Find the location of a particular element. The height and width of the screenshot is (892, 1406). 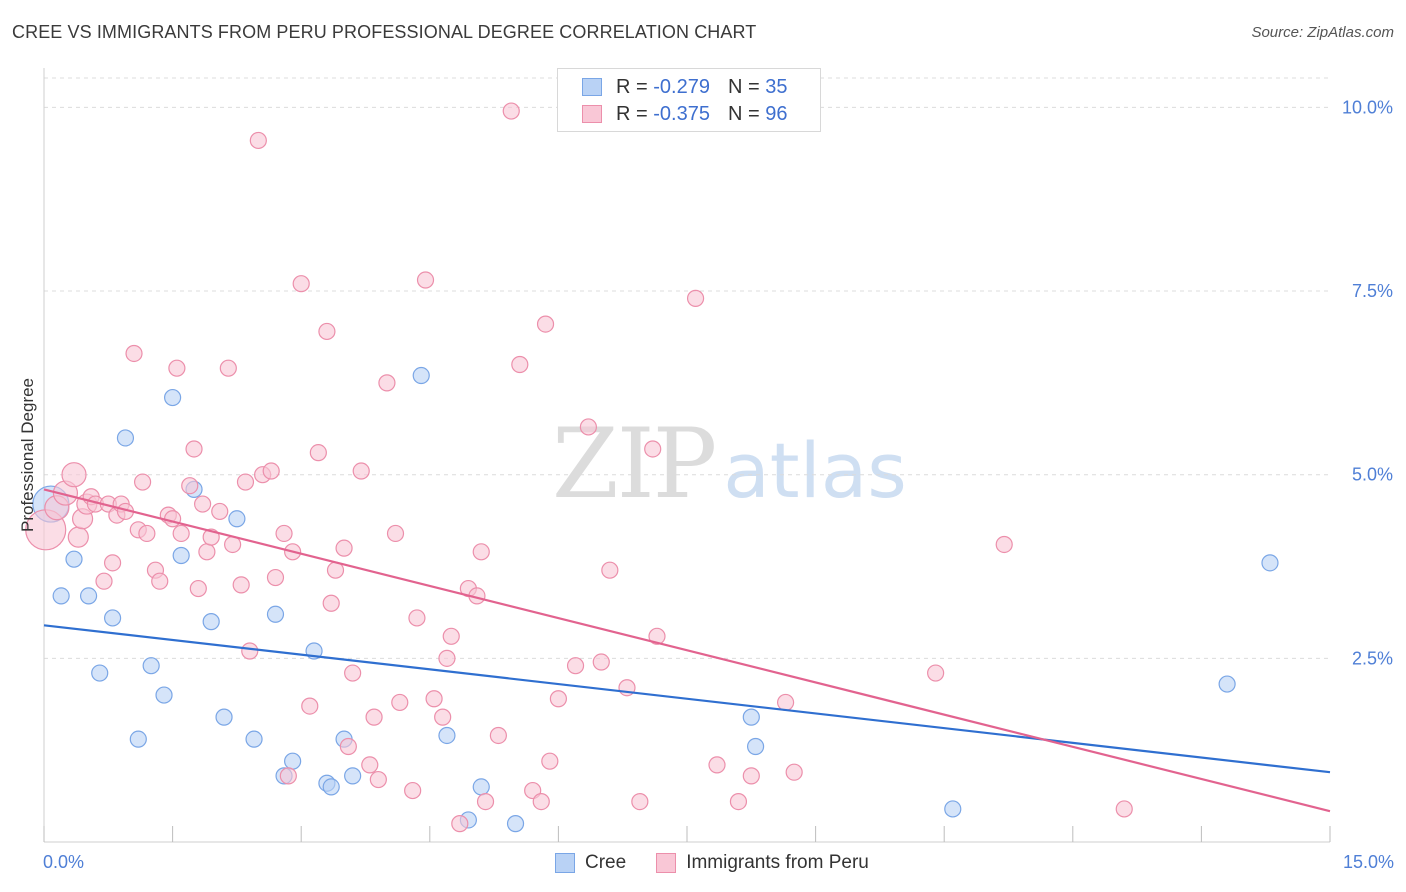

legend-n-label: N = is located at coordinates (743, 113).